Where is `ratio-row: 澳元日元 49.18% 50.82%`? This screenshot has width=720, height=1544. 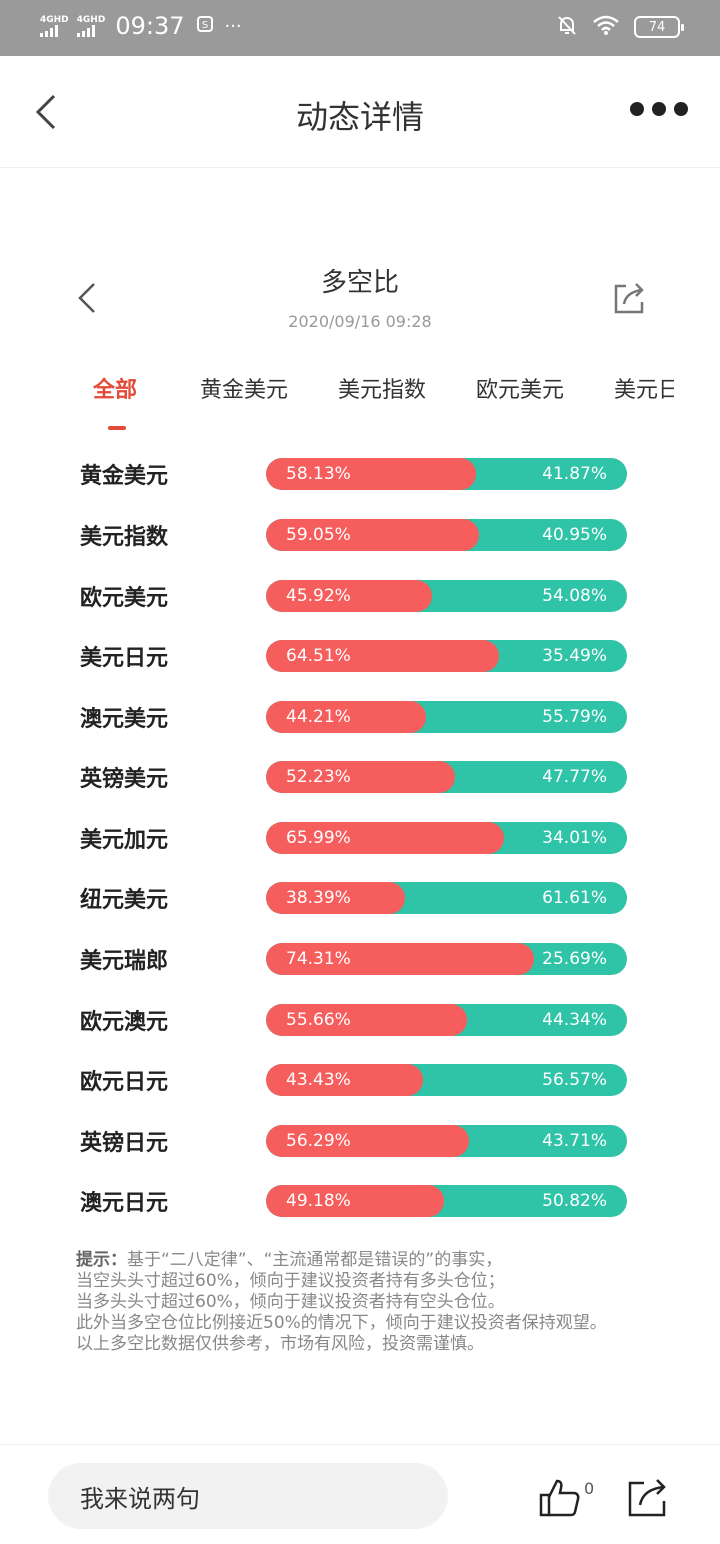
ratio-row: 澳元日元 49.18% 50.82% is located at coordinates (360, 1201).